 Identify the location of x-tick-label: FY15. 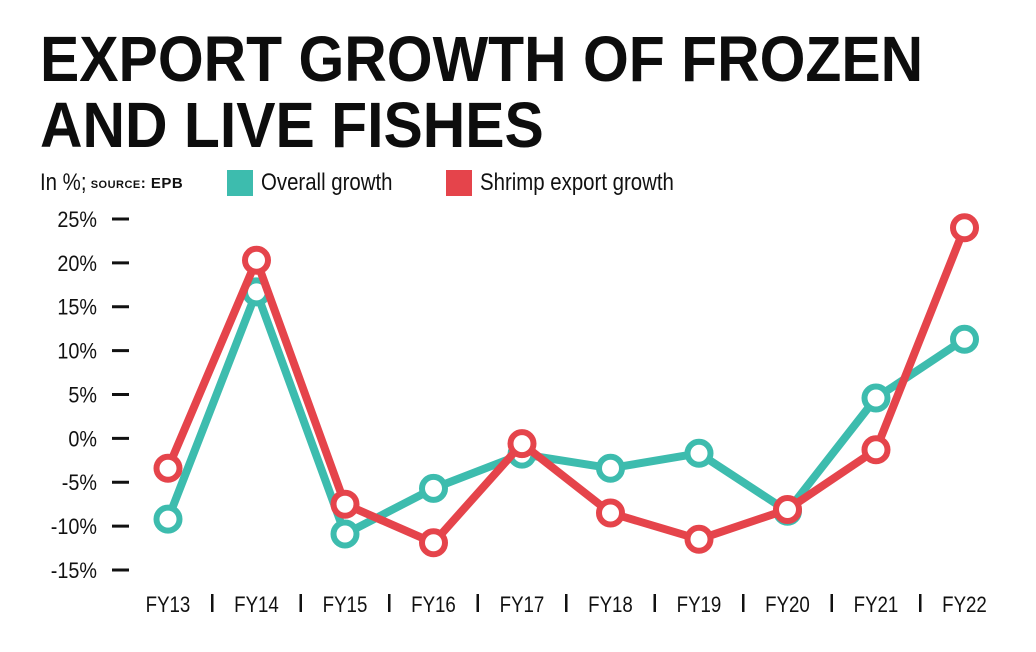
(345, 606).